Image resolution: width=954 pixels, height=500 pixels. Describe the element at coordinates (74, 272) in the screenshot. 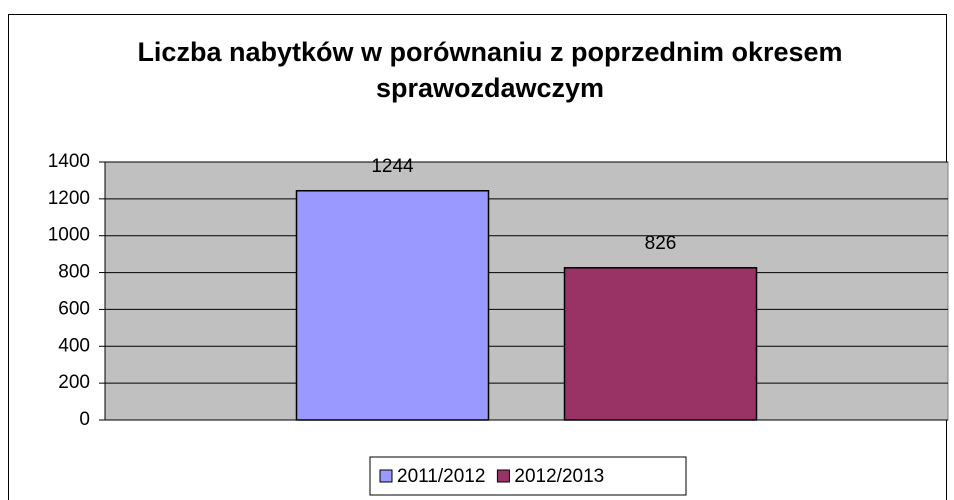

I see `y-tick-label: 800` at that location.